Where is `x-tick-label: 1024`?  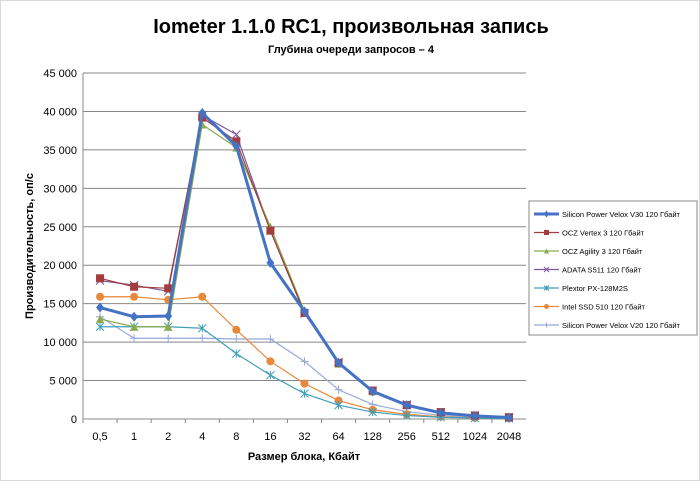 x-tick-label: 1024 is located at coordinates (475, 437).